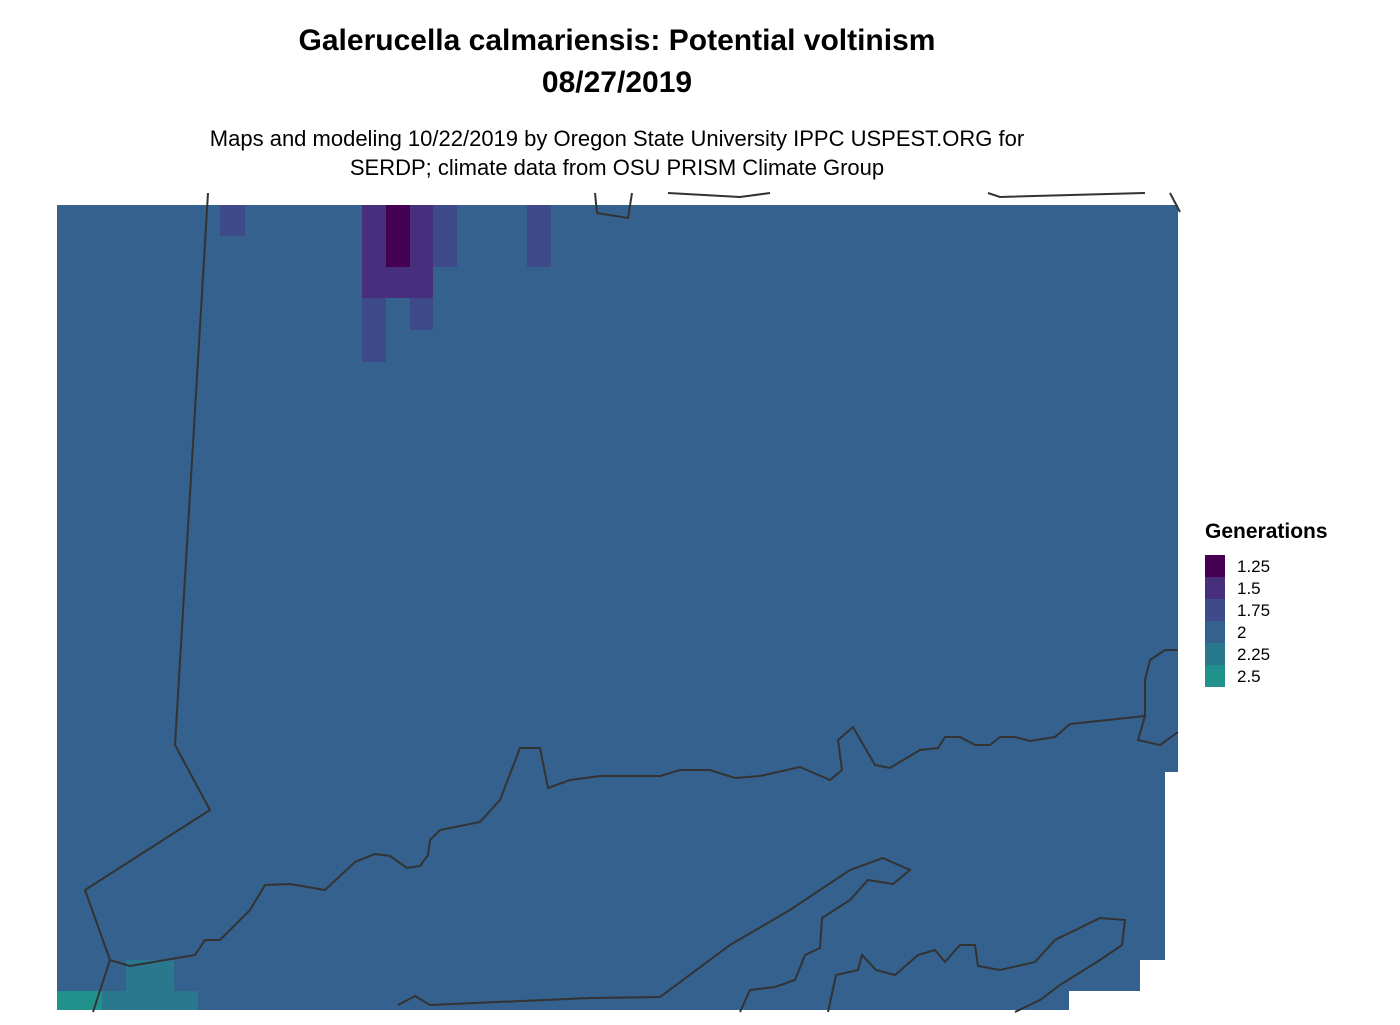 This screenshot has height=1025, width=1400. I want to click on legend-label: 2.25, so click(1253, 654).